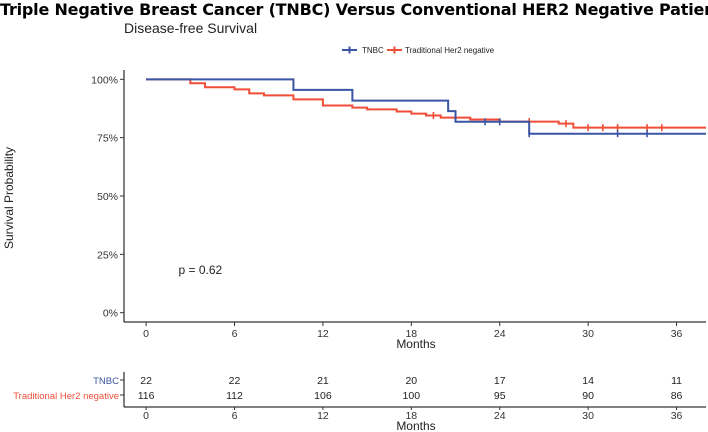 This screenshot has height=432, width=708. I want to click on x-tick-label: 6, so click(235, 334).